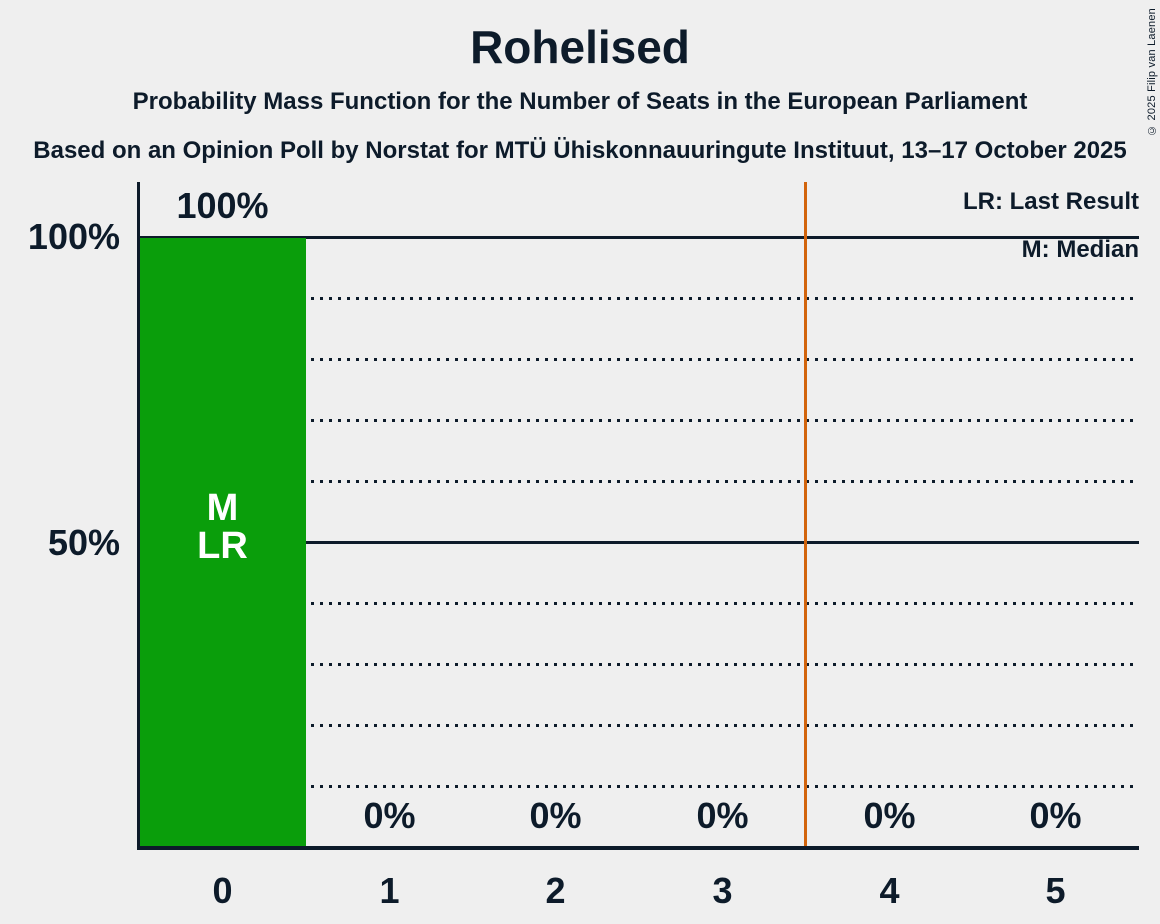 This screenshot has height=924, width=1160. What do you see at coordinates (73, 236) in the screenshot?
I see `y-axis-label-100: 100%` at bounding box center [73, 236].